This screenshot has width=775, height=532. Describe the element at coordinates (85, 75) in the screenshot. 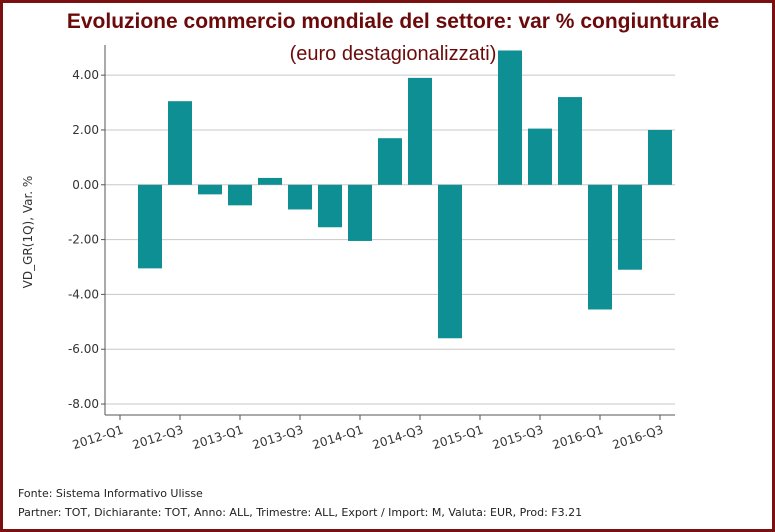

I see `y-tick-label: 4.00` at that location.